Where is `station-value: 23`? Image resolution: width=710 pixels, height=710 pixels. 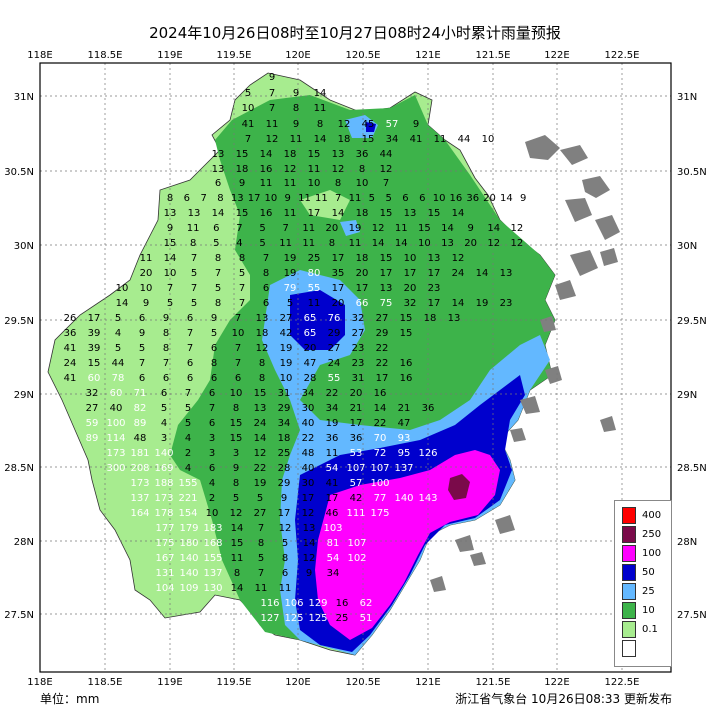 station-value: 23 is located at coordinates (506, 303).